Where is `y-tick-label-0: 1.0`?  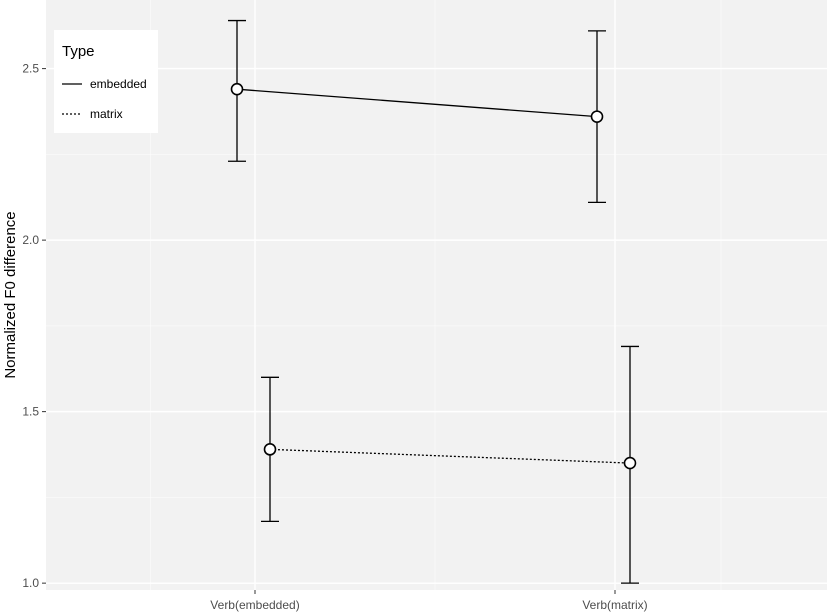 y-tick-label-0: 1.0 is located at coordinates (30, 583).